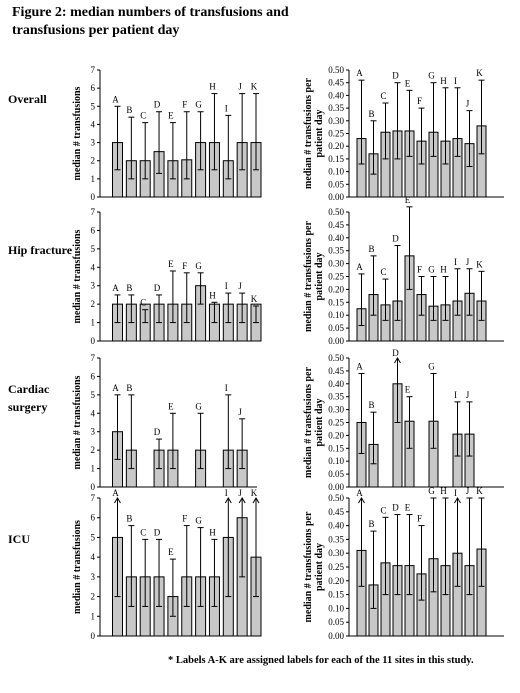  What do you see at coordinates (93, 161) in the screenshot?
I see `y-tick-label: 2` at bounding box center [93, 161].